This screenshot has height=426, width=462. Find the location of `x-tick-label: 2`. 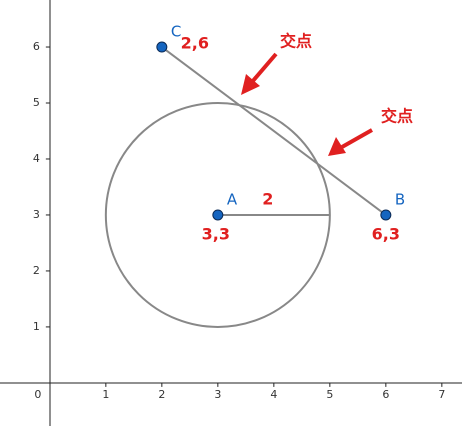

x-tick-label: 2 is located at coordinates (161, 394).